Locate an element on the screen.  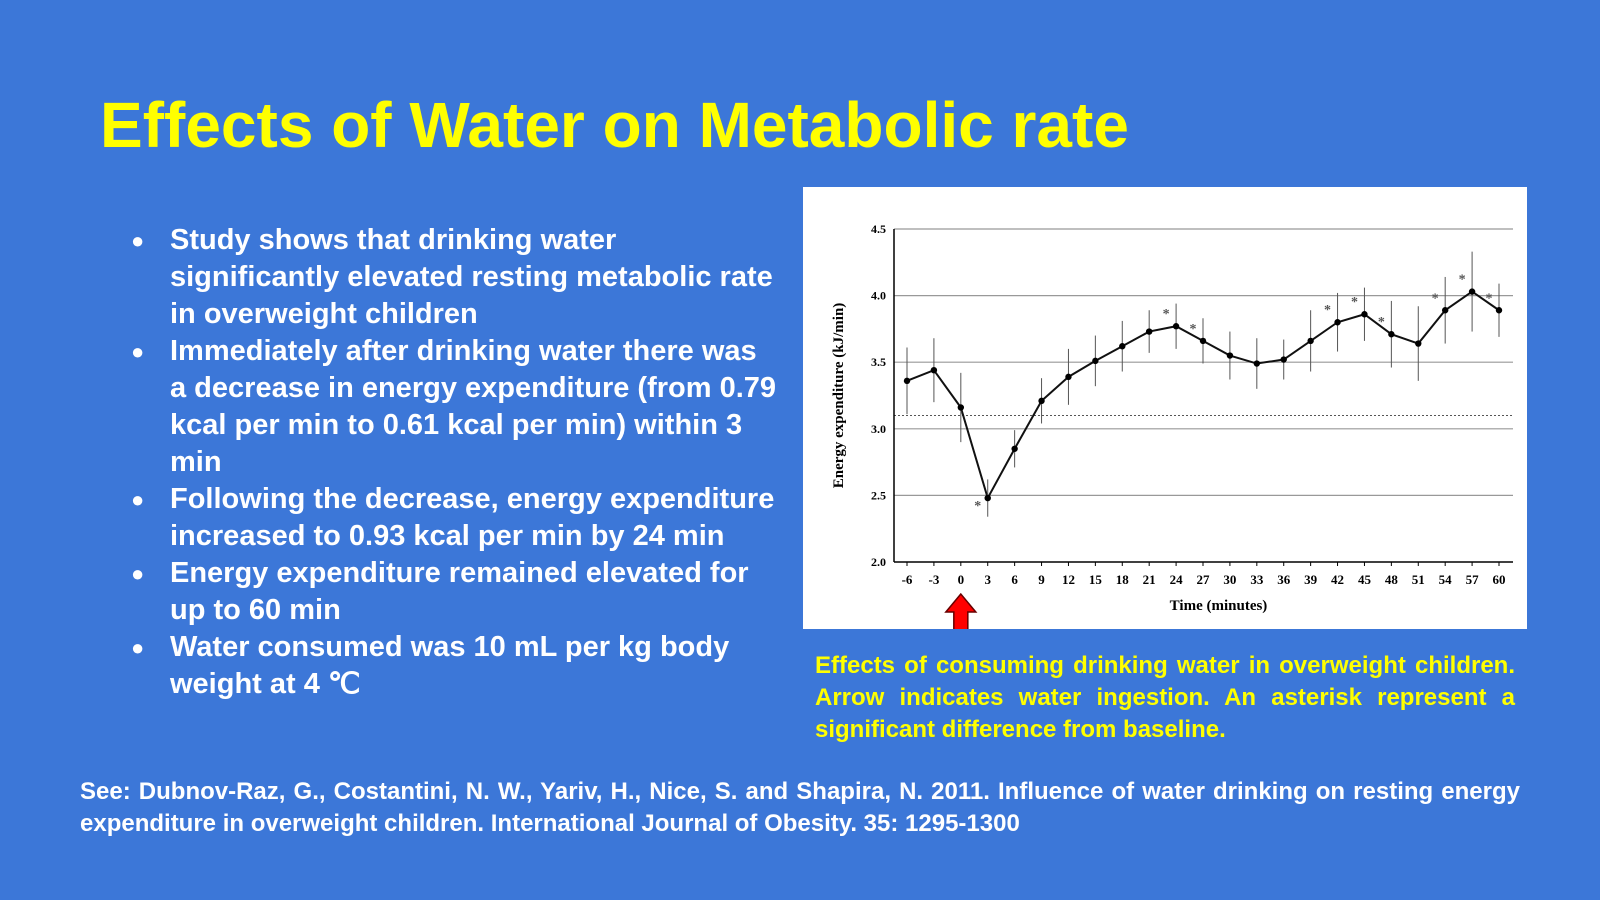
water-ingestion-arrow is located at coordinates (961, 611).